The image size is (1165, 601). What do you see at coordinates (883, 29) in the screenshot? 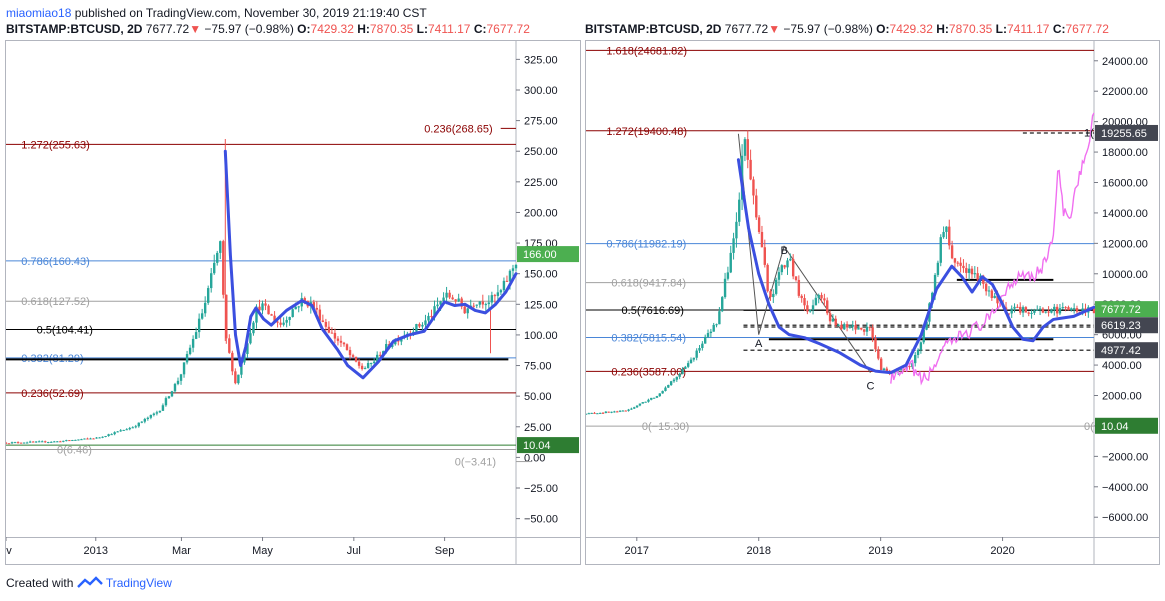
I see `open-label: O:` at bounding box center [883, 29].